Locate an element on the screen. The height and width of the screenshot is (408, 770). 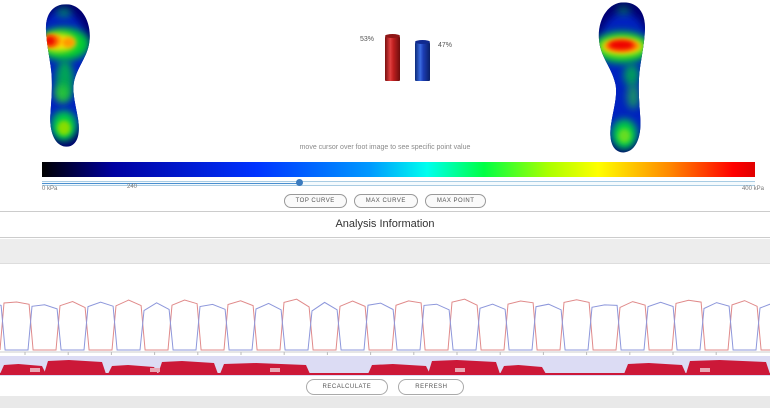
section-gap is located at coordinates (385, 251).